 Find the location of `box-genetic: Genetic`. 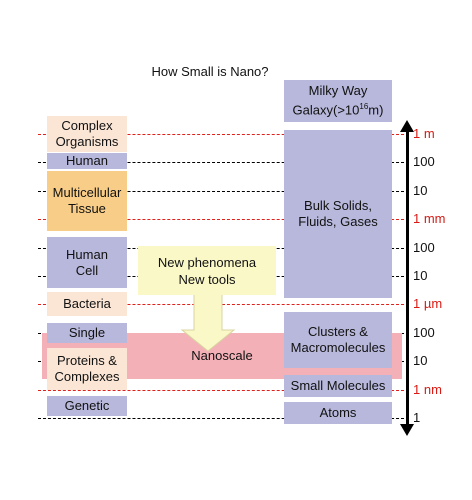

box-genetic: Genetic is located at coordinates (87, 406).